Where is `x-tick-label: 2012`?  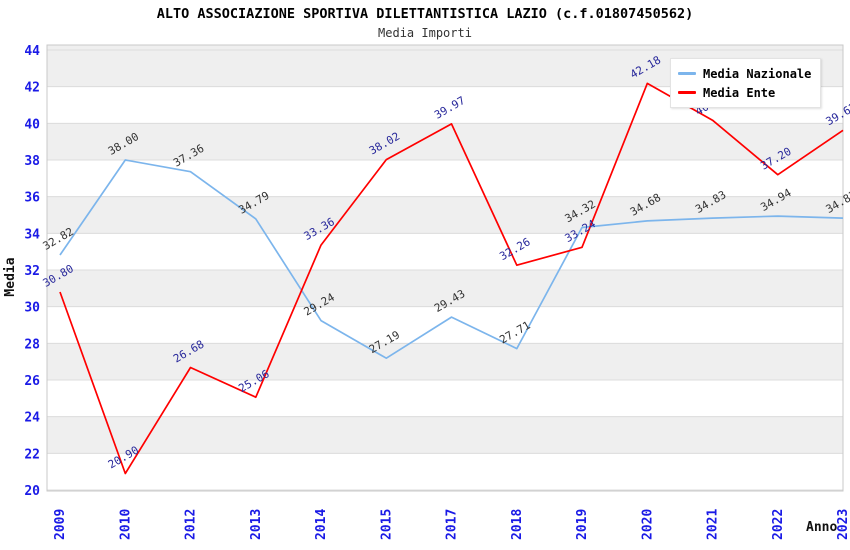
x-tick-label: 2012 is located at coordinates (191, 524).